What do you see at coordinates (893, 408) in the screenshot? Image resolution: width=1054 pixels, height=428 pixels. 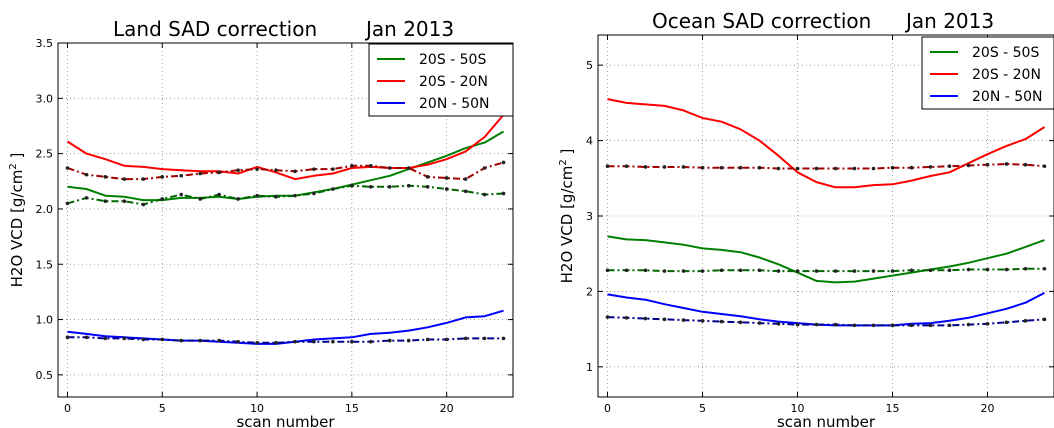 I see `x-tick-label: 15` at bounding box center [893, 408].